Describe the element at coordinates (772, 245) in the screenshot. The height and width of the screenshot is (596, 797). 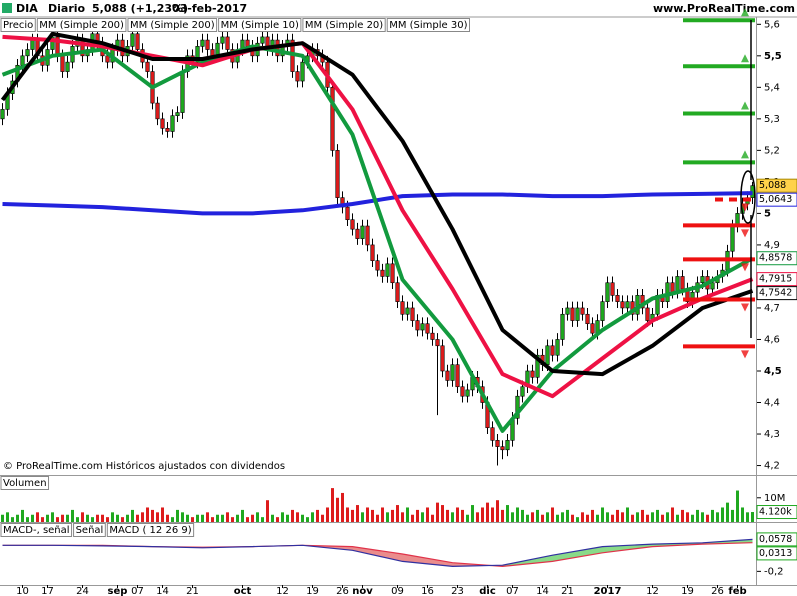
I see `y-tick-label: 4,9` at that location.